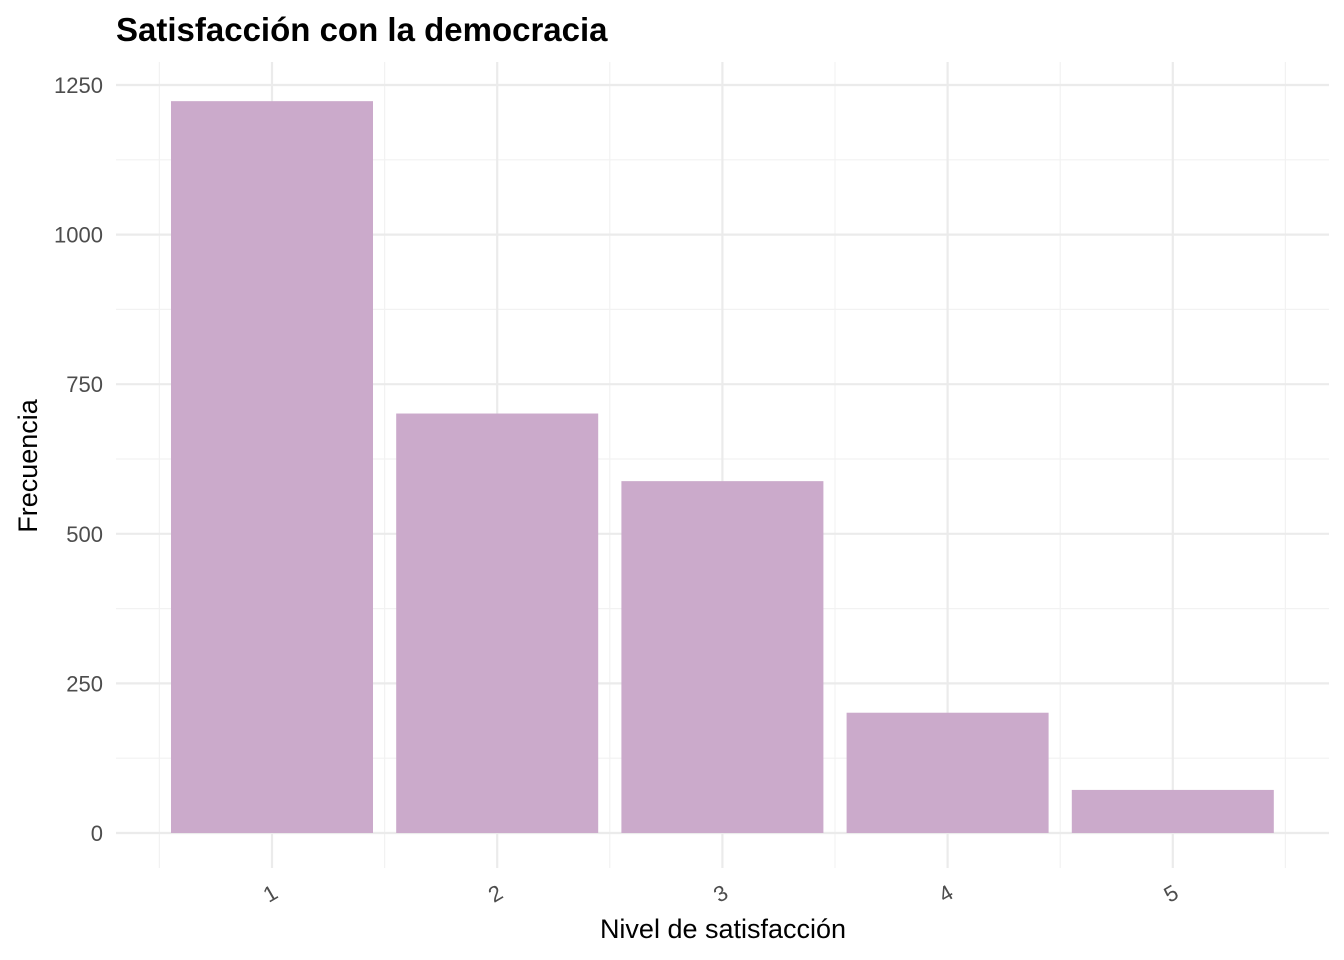 Image resolution: width=1344 pixels, height=960 pixels. What do you see at coordinates (78, 235) in the screenshot?
I see `y-tick-label: 1000` at bounding box center [78, 235].